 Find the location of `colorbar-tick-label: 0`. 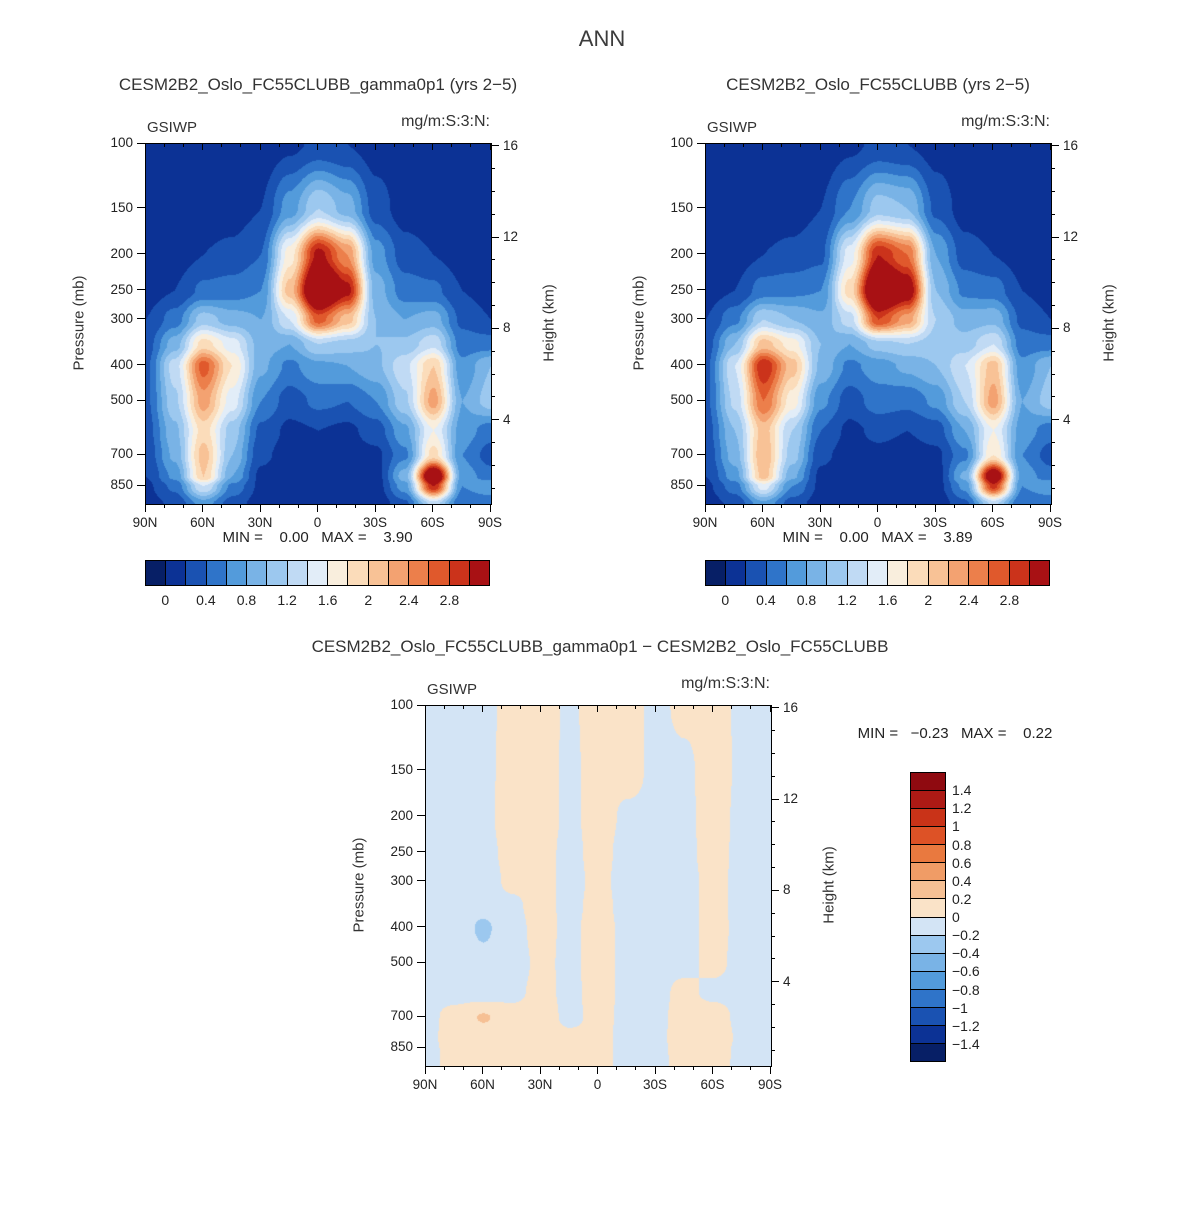

colorbar-tick-label: 0 is located at coordinates (956, 917).